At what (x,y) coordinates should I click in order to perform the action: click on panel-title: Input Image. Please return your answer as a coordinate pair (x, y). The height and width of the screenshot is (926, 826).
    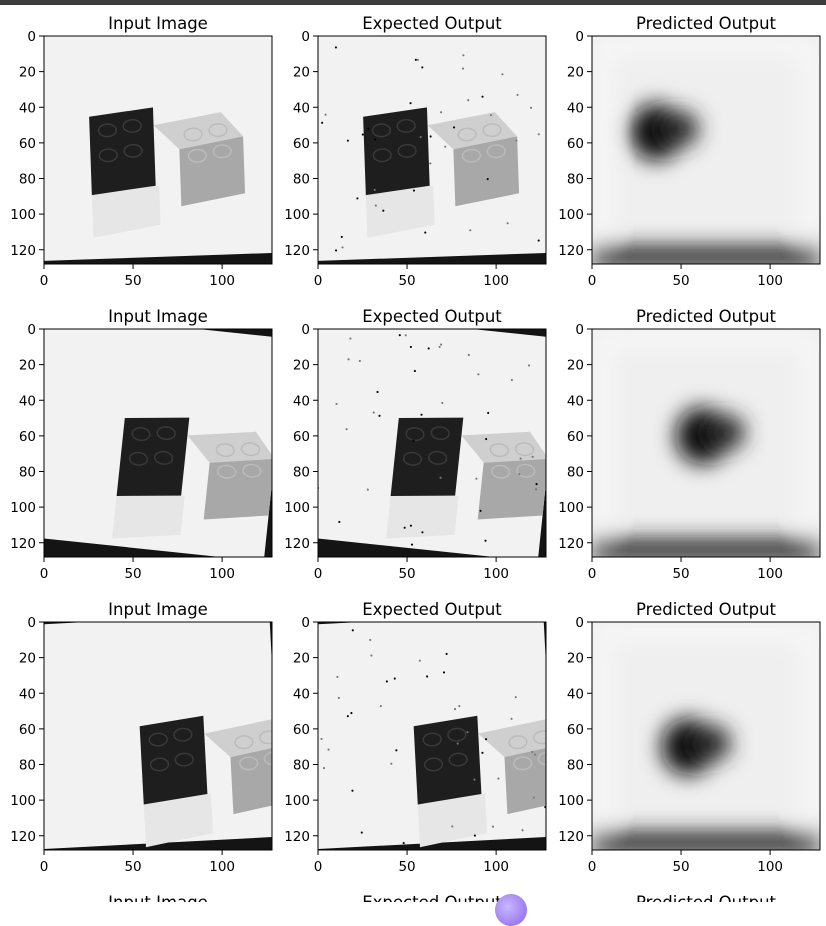
    Looking at the image, I should click on (158, 609).